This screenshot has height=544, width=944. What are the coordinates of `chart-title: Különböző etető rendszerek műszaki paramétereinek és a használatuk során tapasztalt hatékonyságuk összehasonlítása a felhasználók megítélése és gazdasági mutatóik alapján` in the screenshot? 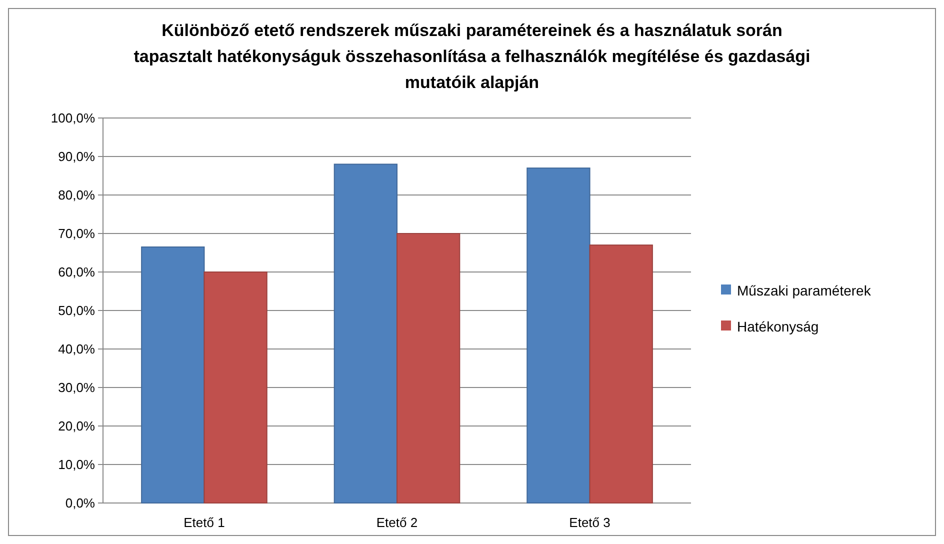 It's located at (472, 56).